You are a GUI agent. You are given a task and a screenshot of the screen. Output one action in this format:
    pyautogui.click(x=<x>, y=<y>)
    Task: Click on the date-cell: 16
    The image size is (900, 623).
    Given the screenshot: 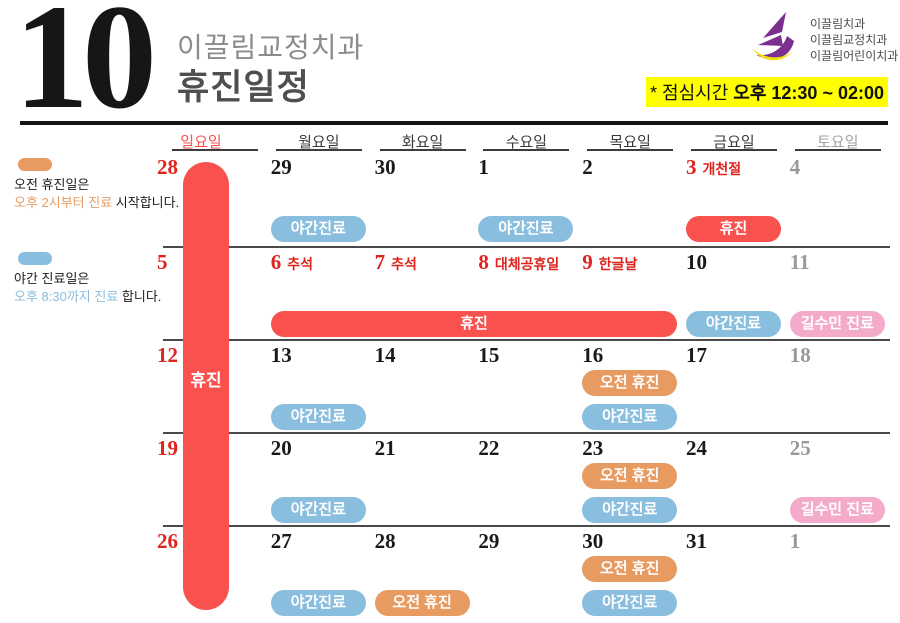 What is the action you would take?
    pyautogui.click(x=592, y=355)
    